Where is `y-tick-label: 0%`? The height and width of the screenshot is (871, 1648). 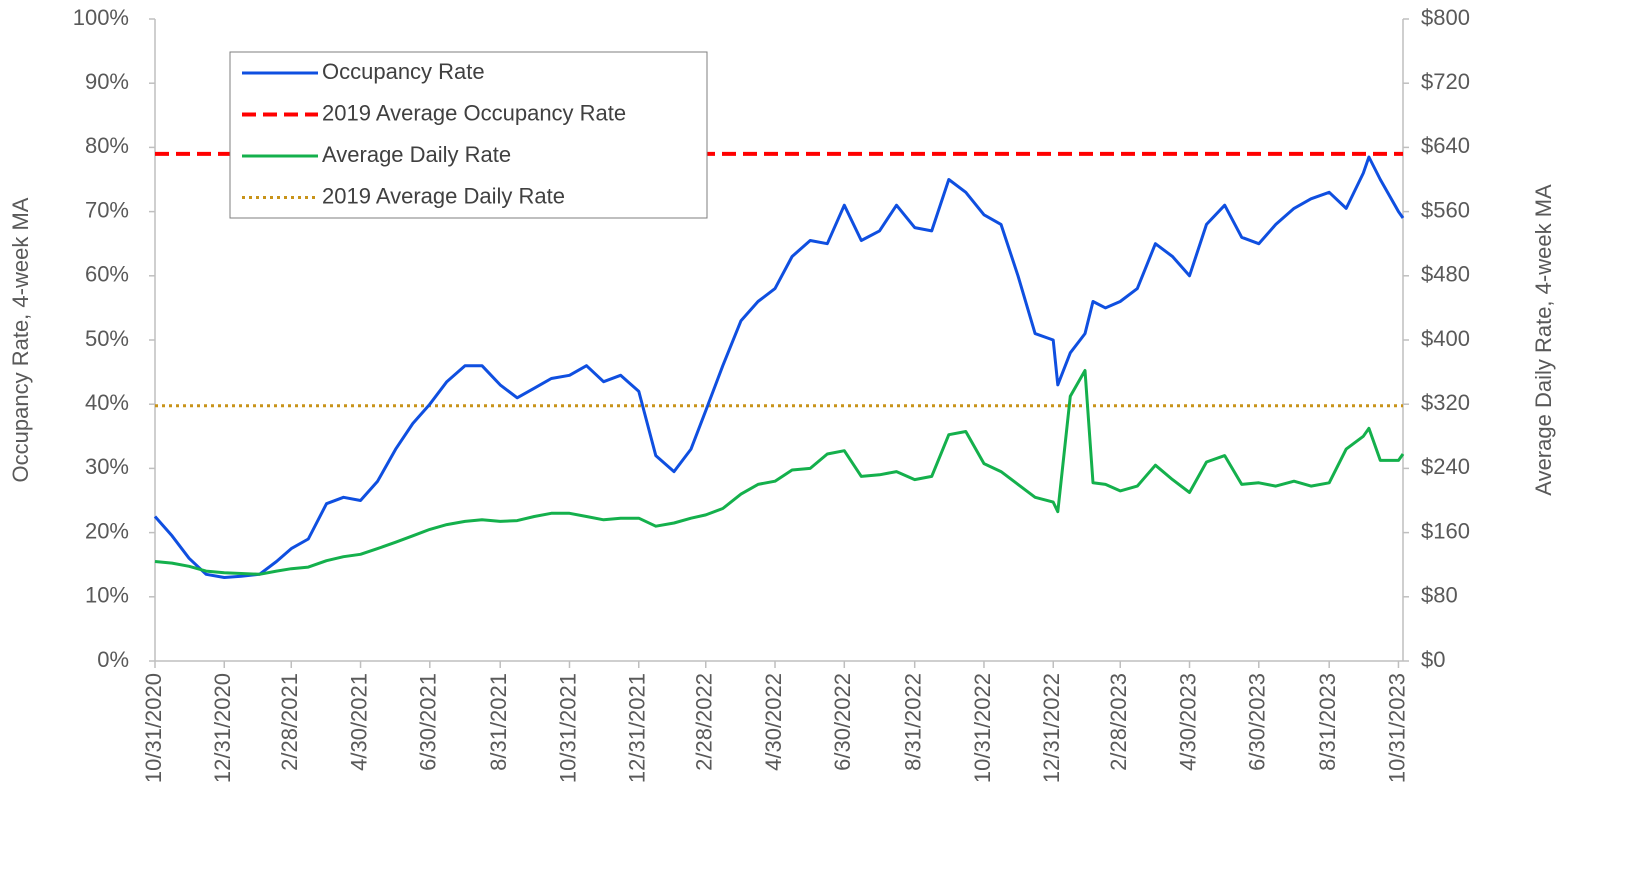
y-tick-label: 0% is located at coordinates (113, 659).